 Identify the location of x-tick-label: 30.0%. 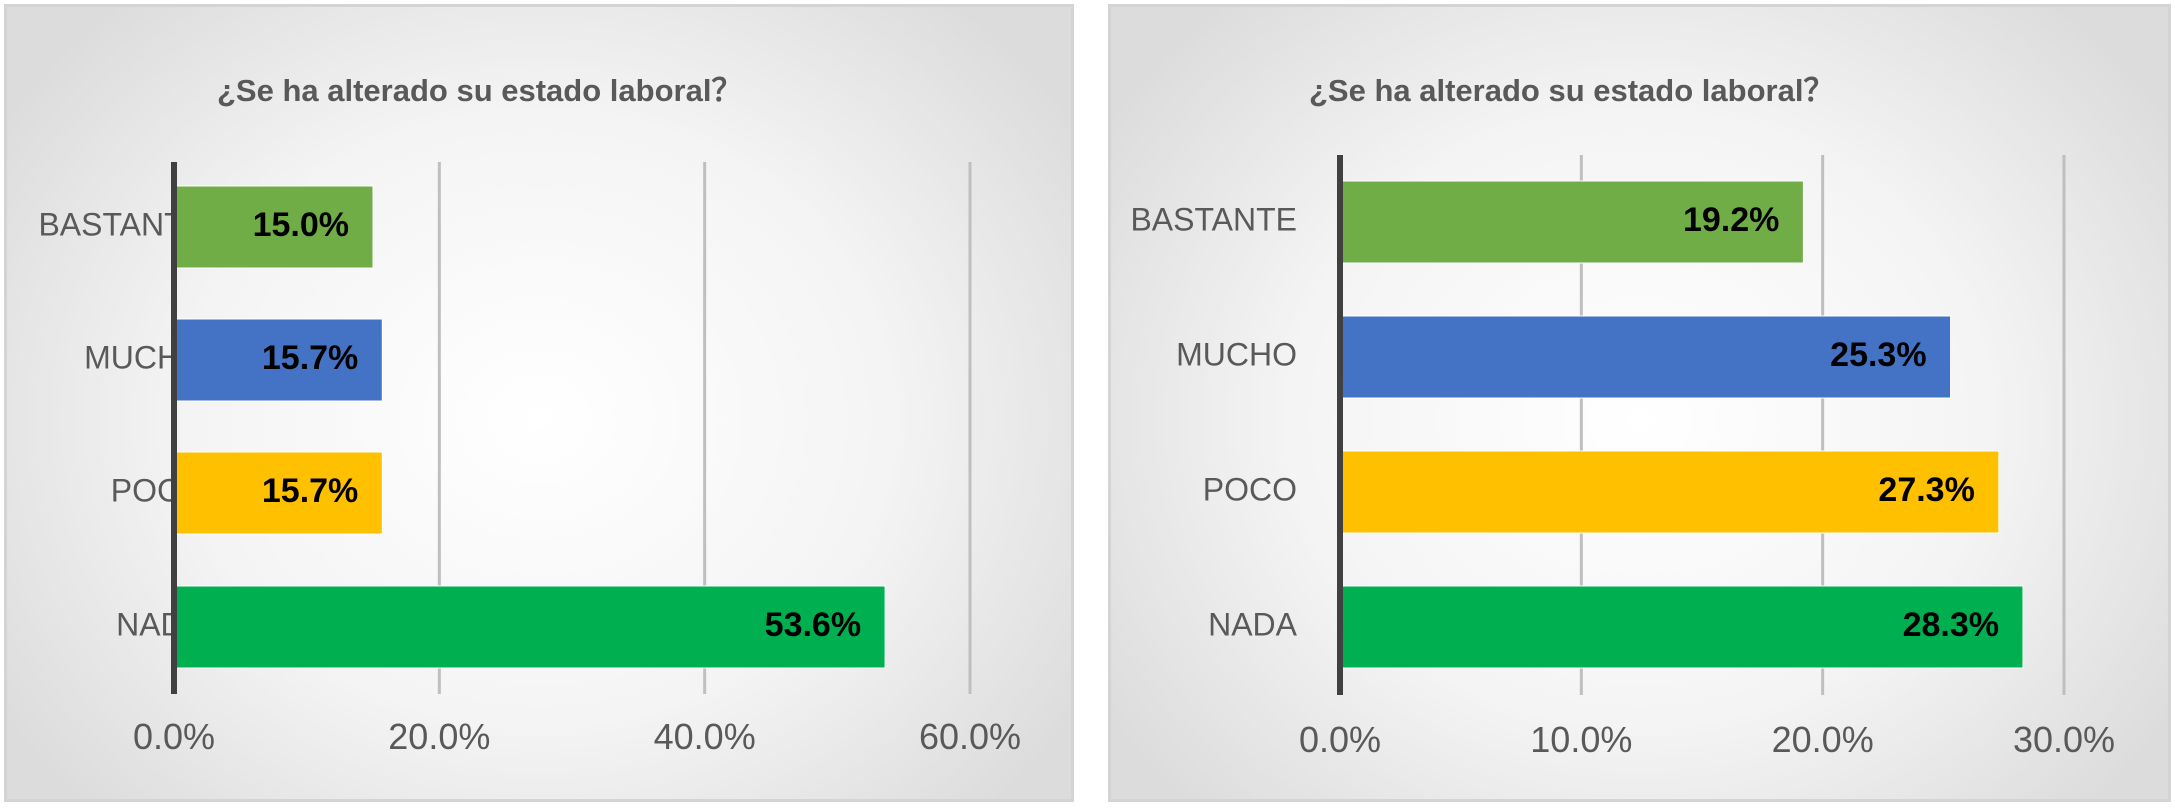
(2064, 739).